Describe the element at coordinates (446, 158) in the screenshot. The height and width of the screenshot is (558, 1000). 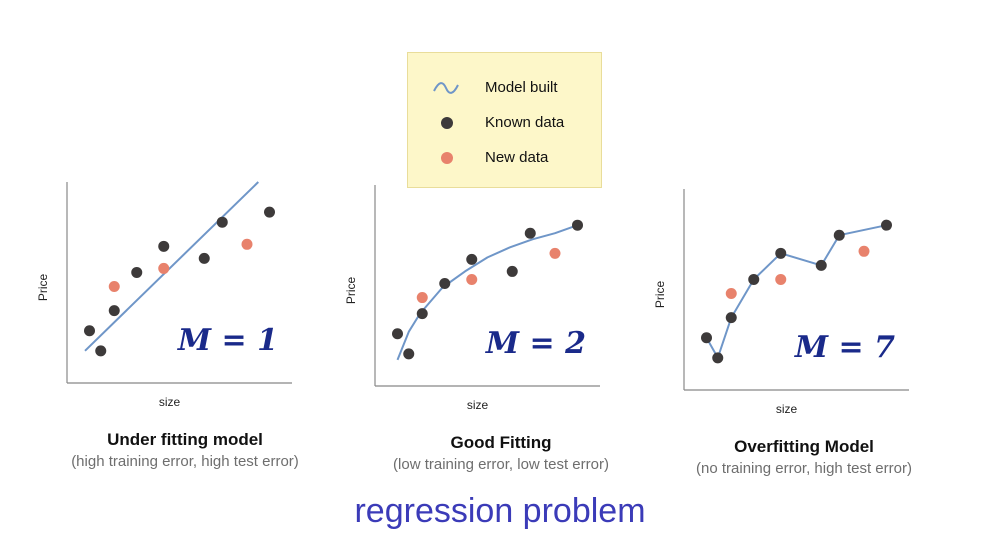
I see `new-data-dot-icon` at that location.